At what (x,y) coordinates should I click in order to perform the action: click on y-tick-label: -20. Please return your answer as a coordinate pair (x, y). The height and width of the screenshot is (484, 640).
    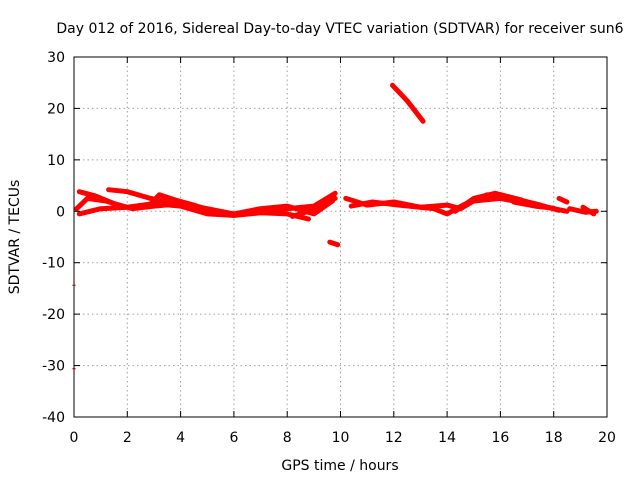
    Looking at the image, I should click on (53, 315).